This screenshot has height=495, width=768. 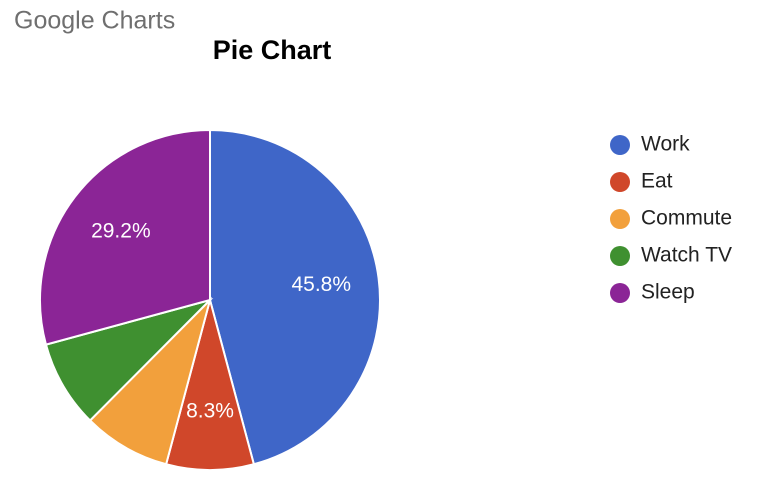 What do you see at coordinates (686, 218) in the screenshot?
I see `legend-label: Commute` at bounding box center [686, 218].